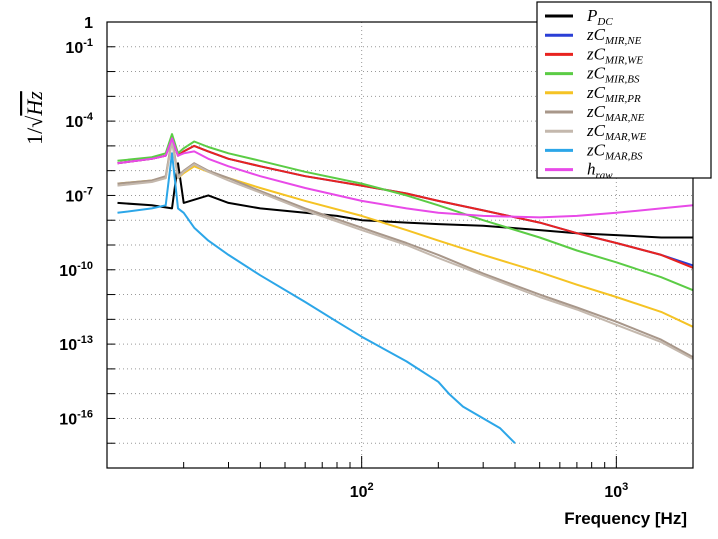  I want to click on legend-label-7: zCMAR,BS, so click(614, 151).